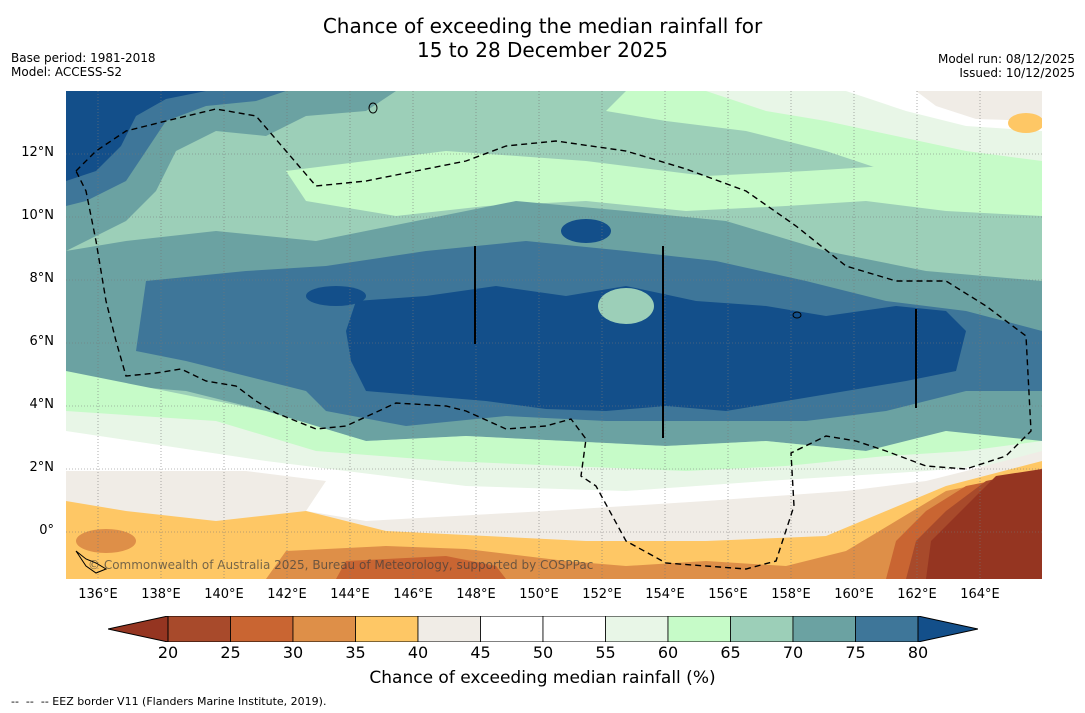 This screenshot has width=1085, height=713. Describe the element at coordinates (668, 652) in the screenshot. I see `colorbar-tick-60: 60` at that location.